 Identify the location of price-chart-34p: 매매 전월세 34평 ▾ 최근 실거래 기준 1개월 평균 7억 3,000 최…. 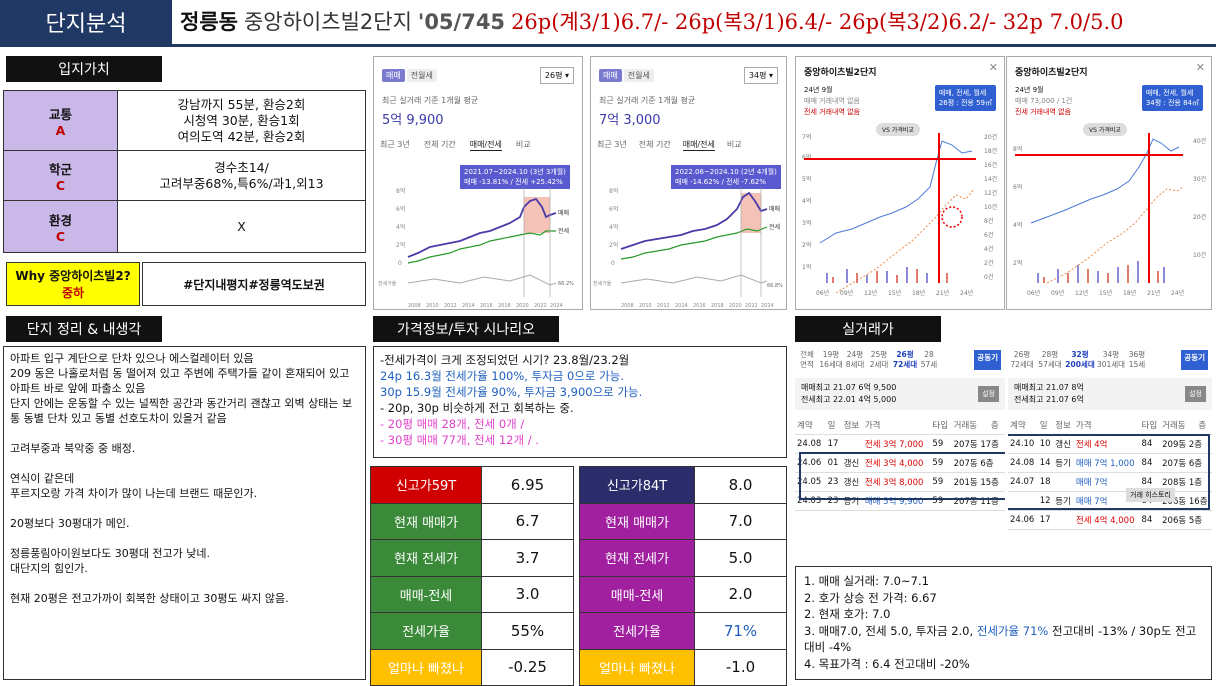
(688, 183).